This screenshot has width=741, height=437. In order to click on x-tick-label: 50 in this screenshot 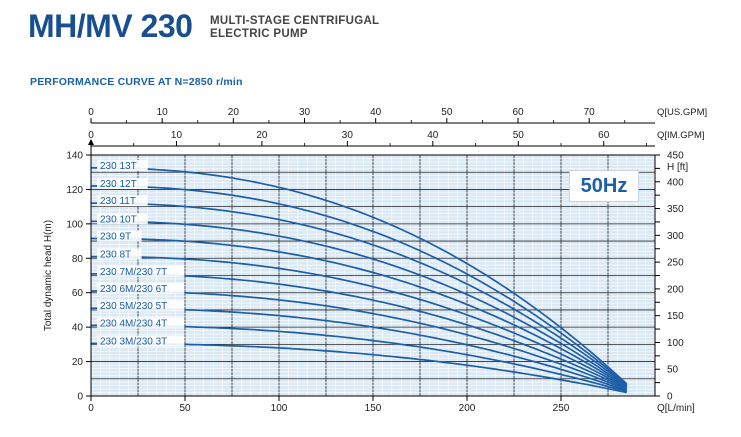, I will do `click(185, 408)`.